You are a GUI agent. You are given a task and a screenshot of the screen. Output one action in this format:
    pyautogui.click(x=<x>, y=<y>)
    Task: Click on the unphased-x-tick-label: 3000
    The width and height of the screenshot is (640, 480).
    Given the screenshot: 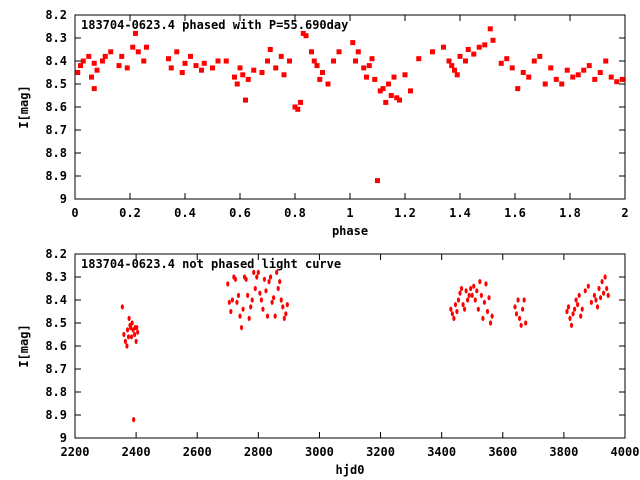 What is the action you would take?
    pyautogui.click(x=319, y=452)
    